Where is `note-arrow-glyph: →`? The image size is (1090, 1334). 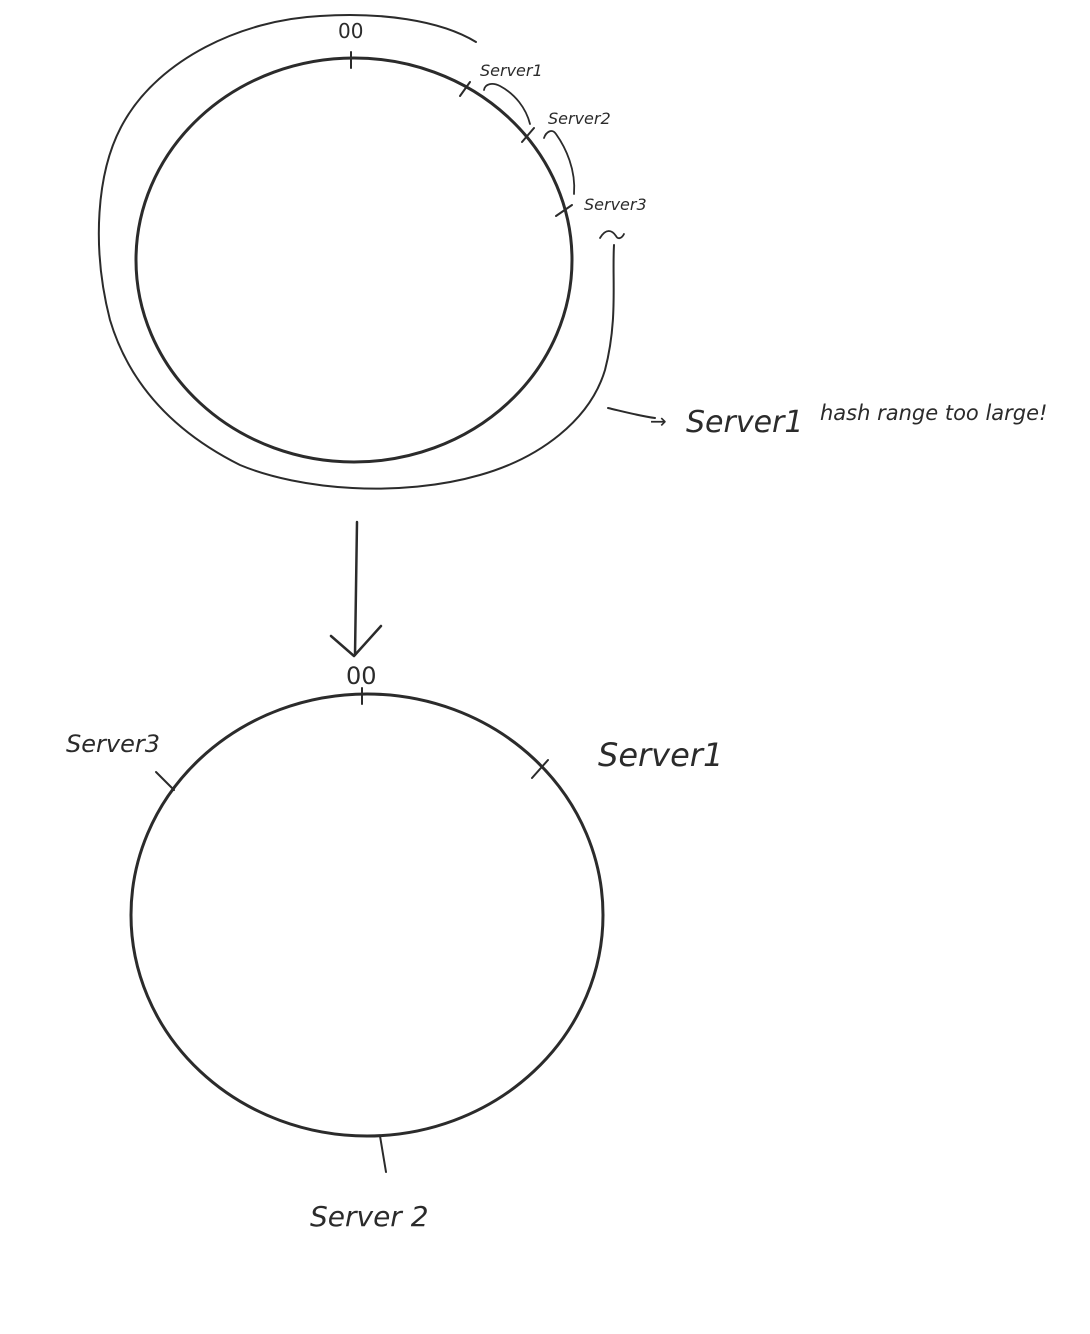
note-arrow-glyph: → is located at coordinates (658, 421).